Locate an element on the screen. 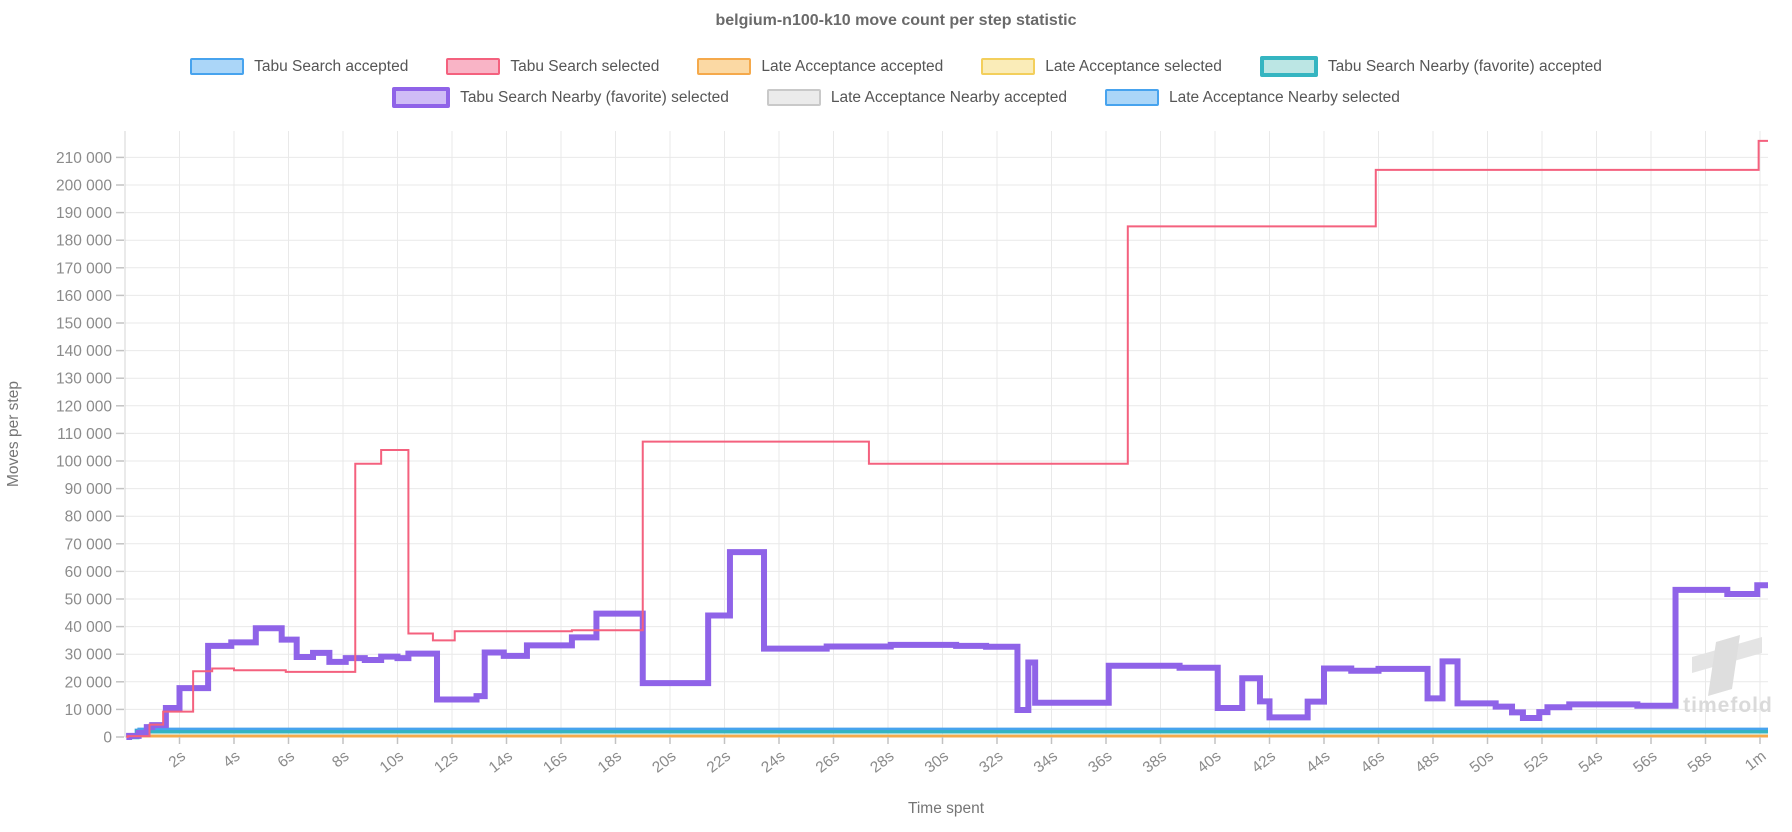 This screenshot has height=832, width=1792. legend-label: Tabu Search selected is located at coordinates (585, 66).